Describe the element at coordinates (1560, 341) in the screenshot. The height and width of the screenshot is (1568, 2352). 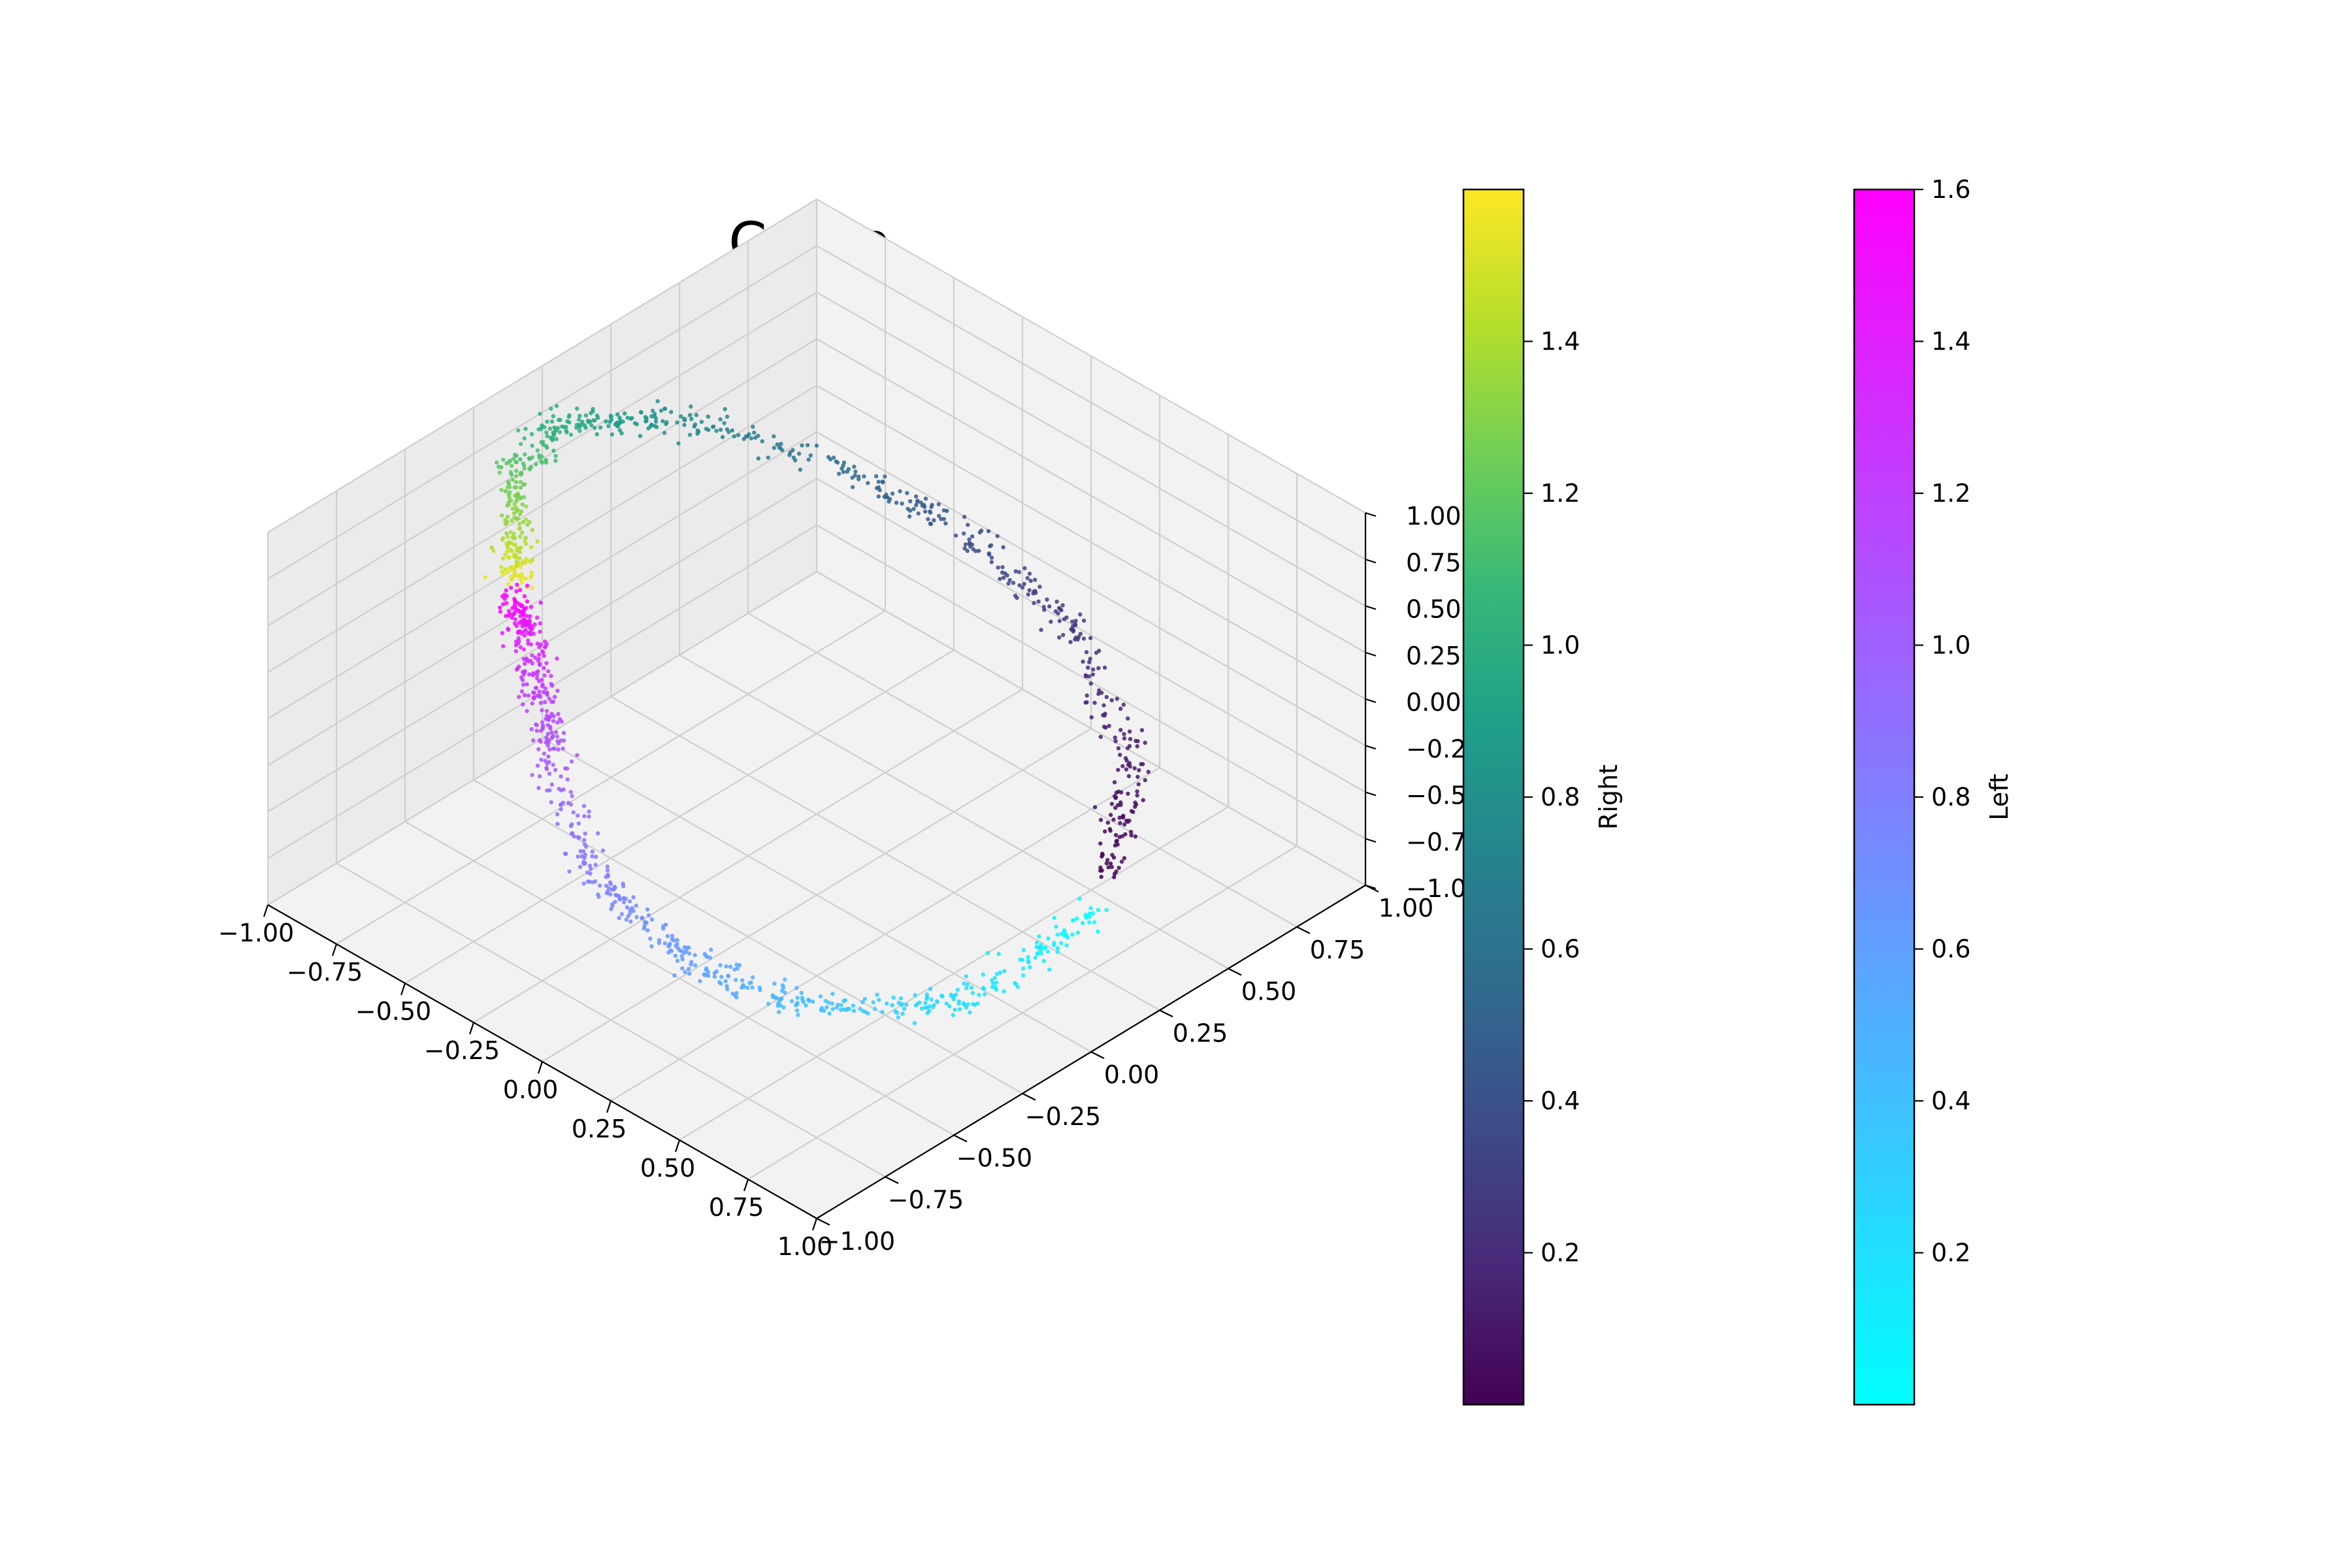
I see `colorbar-tick-label: 1.4` at that location.